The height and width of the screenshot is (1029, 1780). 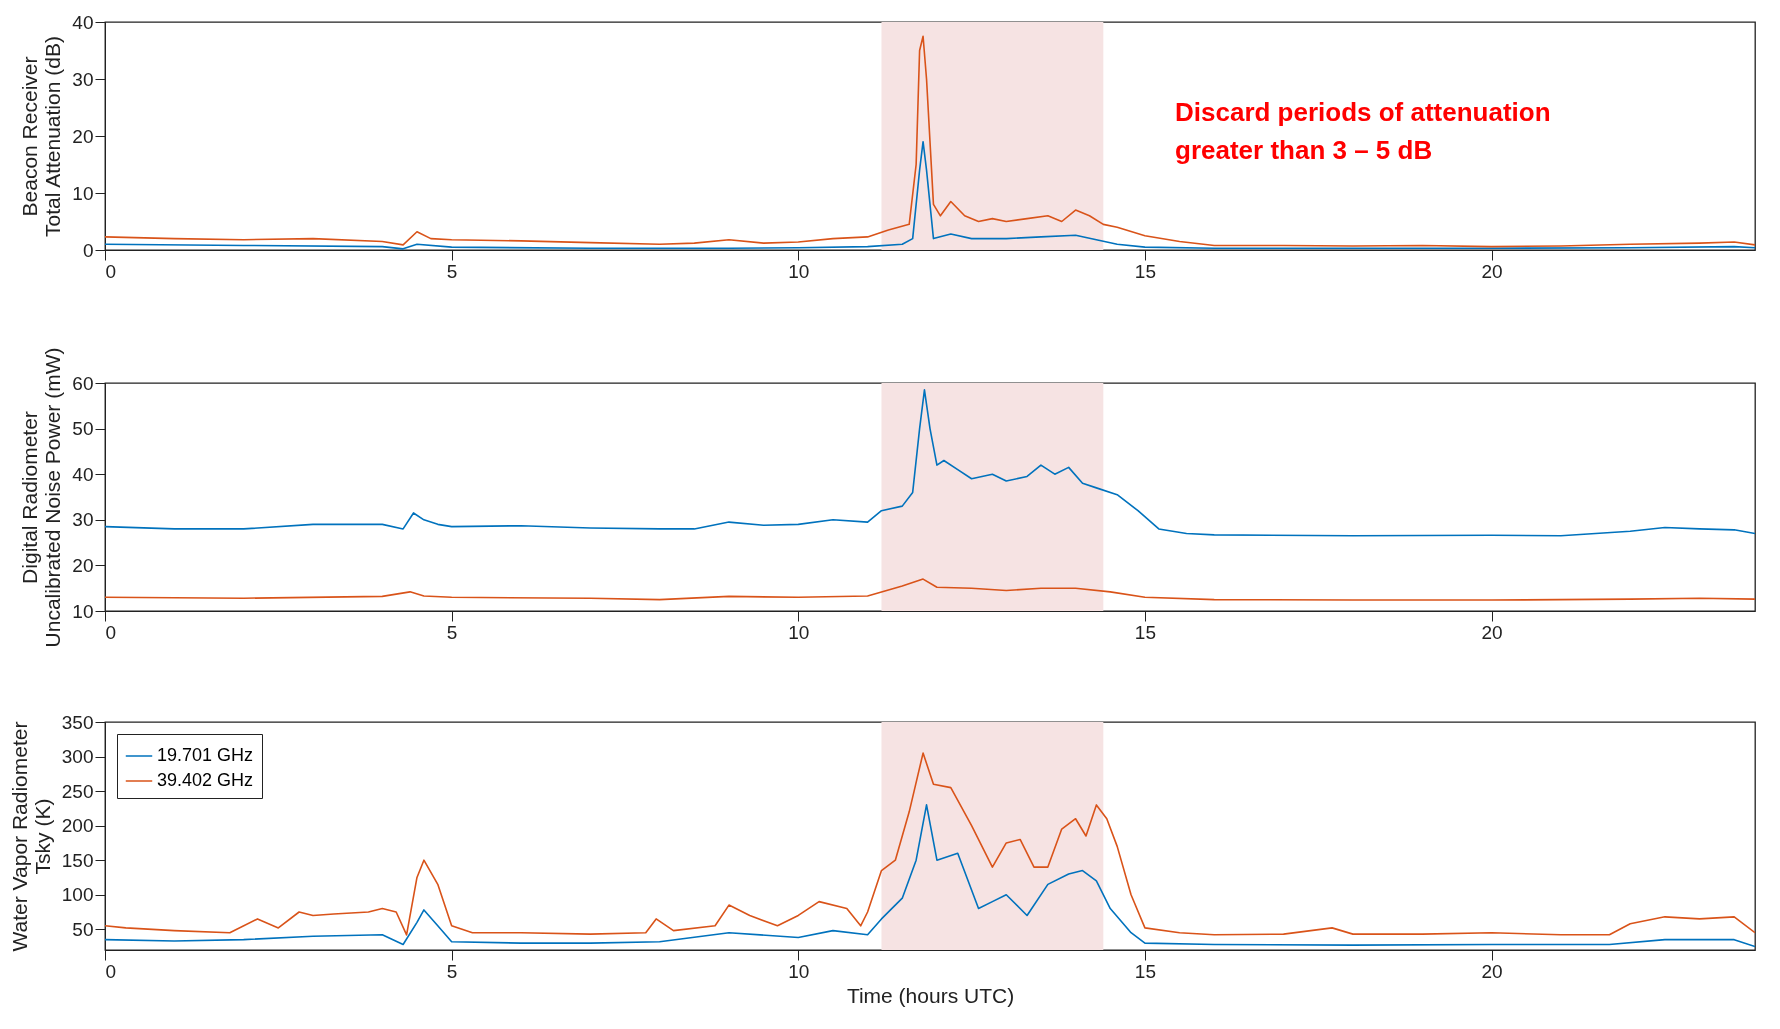 What do you see at coordinates (205, 755) in the screenshot?
I see `legend-label: 19.701 GHz` at bounding box center [205, 755].